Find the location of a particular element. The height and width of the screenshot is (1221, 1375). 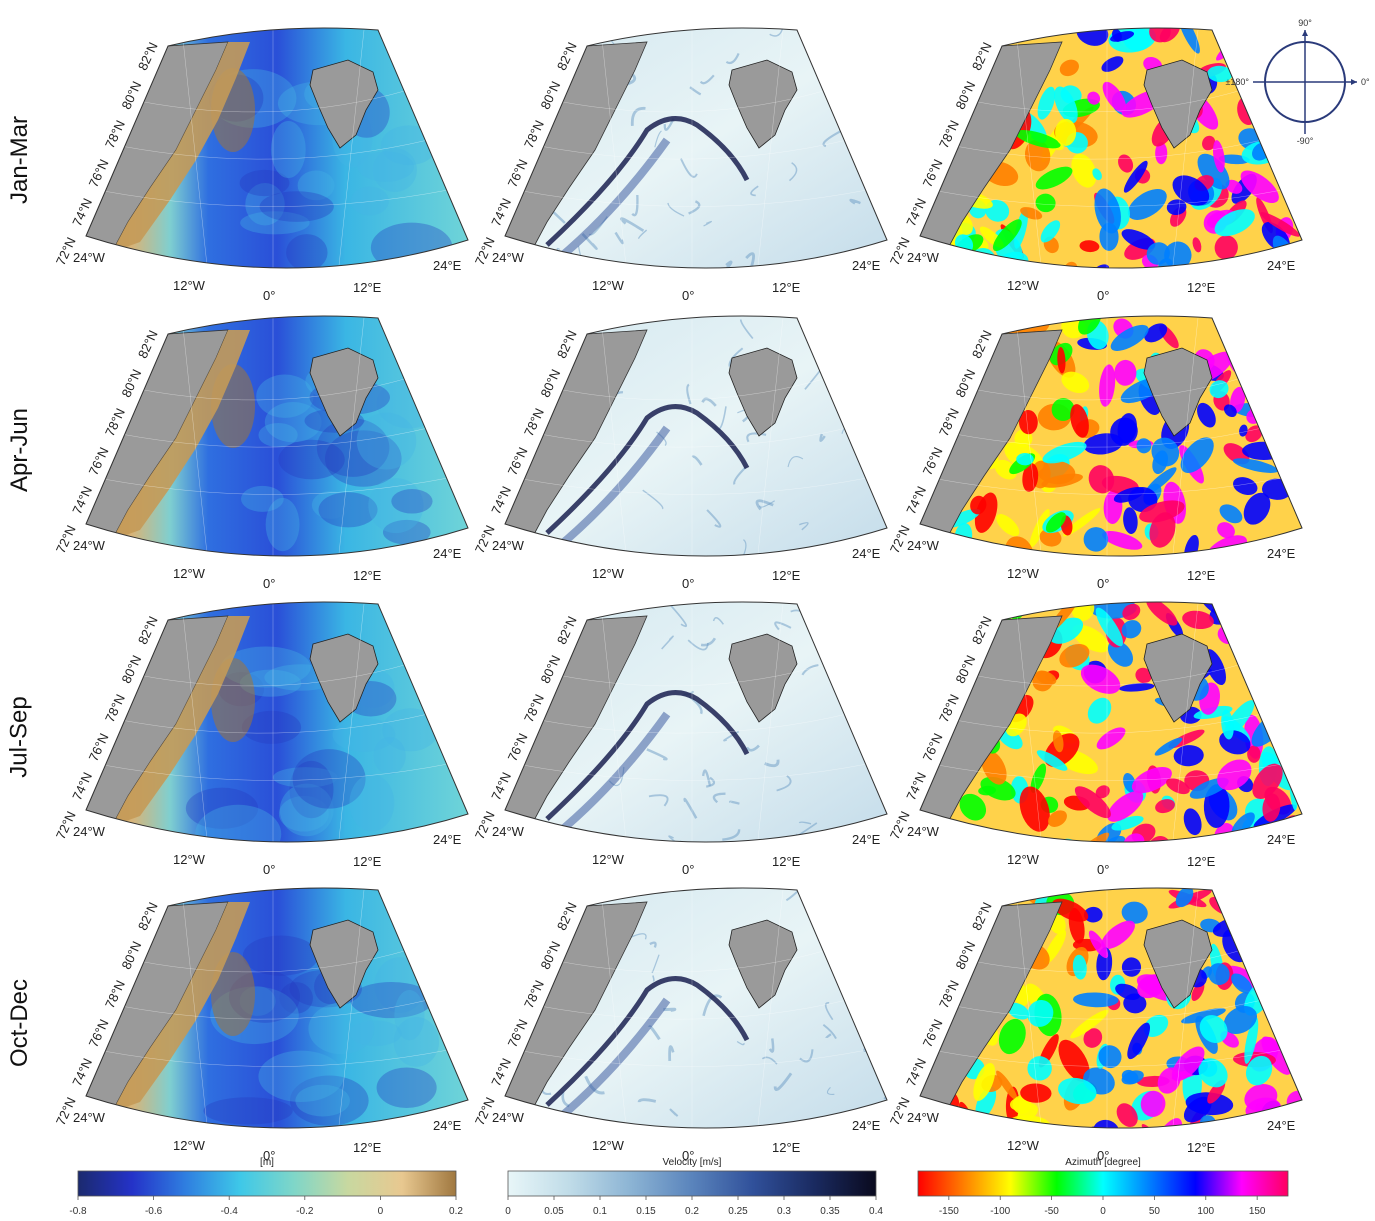

colorbar-tick: 50 is located at coordinates (1155, 1211).